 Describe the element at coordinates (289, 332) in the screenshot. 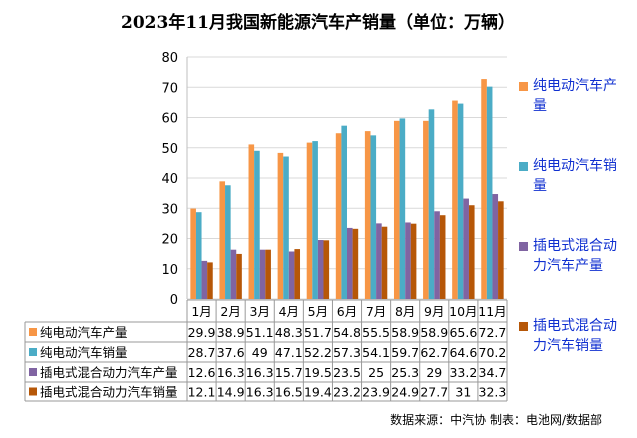

I see `data-label: 48.3` at that location.